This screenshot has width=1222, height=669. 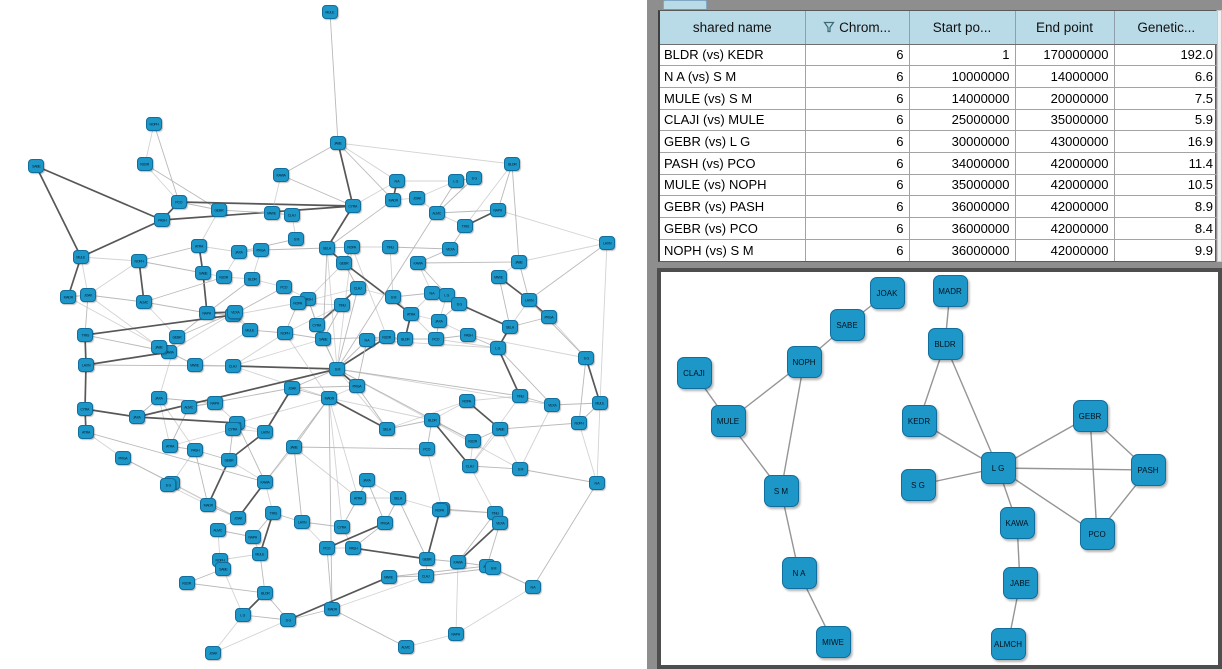 What do you see at coordinates (1219, 136) in the screenshot?
I see `table-scrollbar-track` at bounding box center [1219, 136].